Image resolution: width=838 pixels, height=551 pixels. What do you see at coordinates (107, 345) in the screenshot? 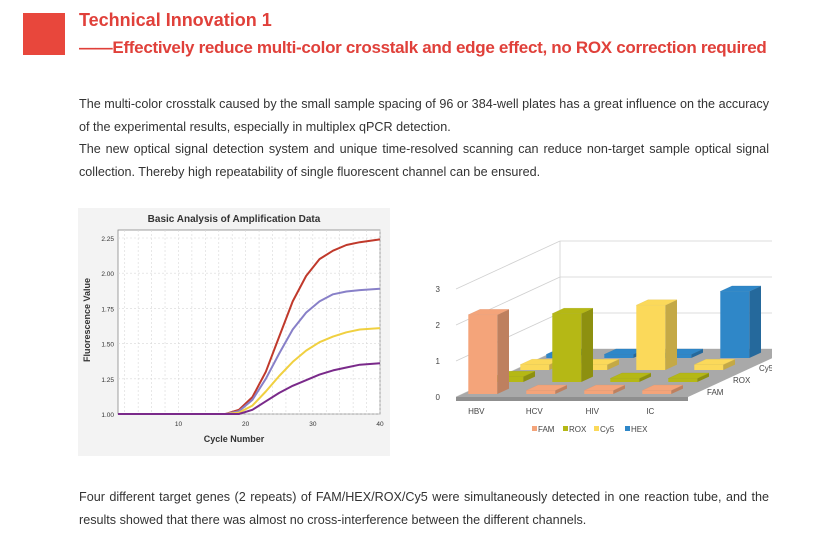
I see `y-tick-label: 1.50` at bounding box center [107, 345].